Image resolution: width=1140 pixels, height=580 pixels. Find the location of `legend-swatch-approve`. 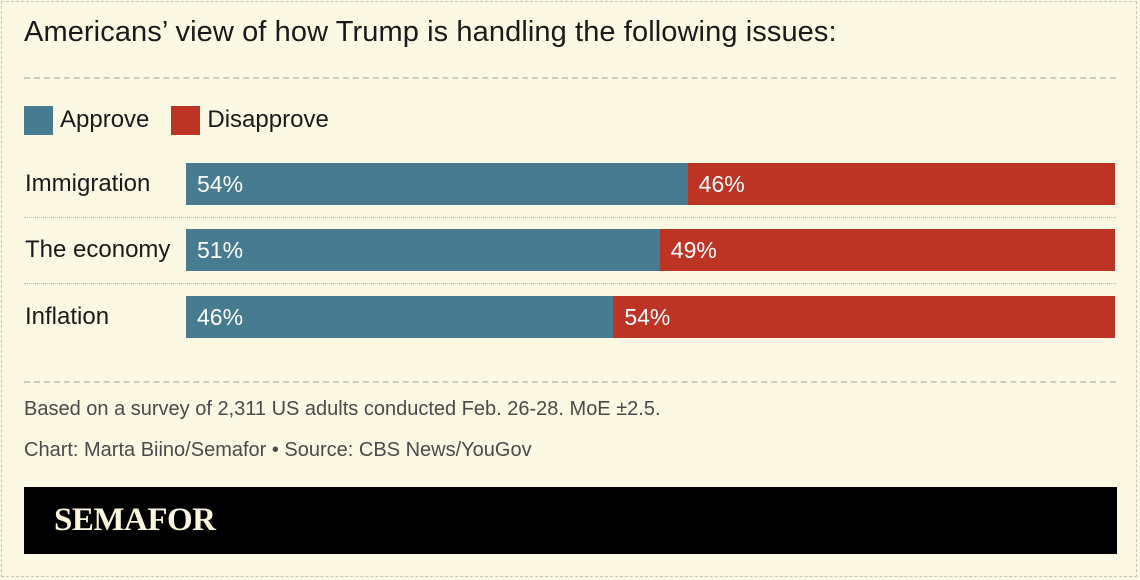

legend-swatch-approve is located at coordinates (38, 120).